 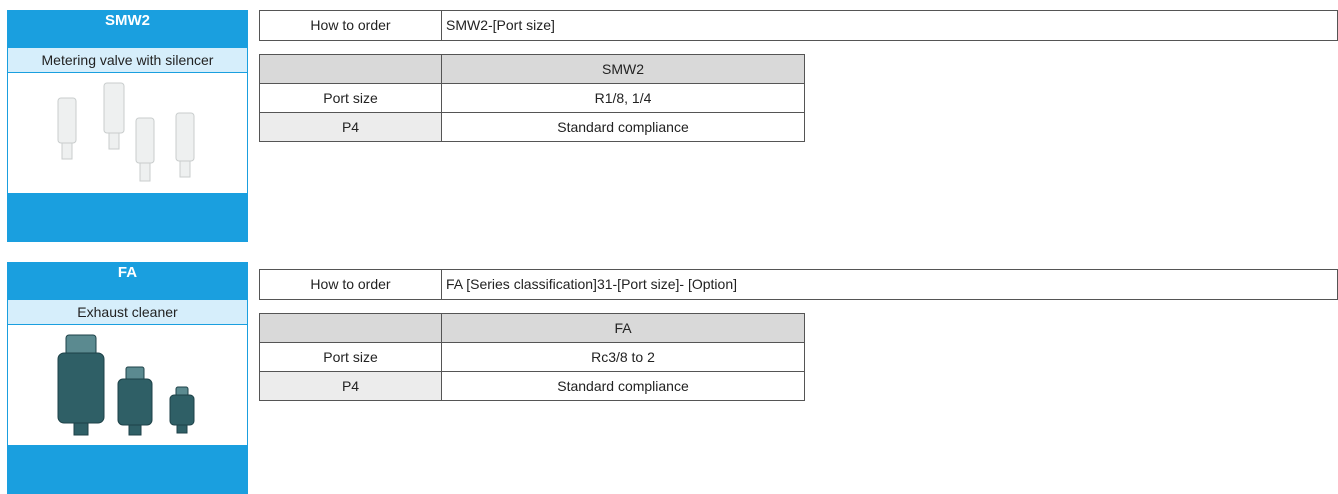 I want to click on order-value: SMW2-[Port size], so click(x=889, y=25).